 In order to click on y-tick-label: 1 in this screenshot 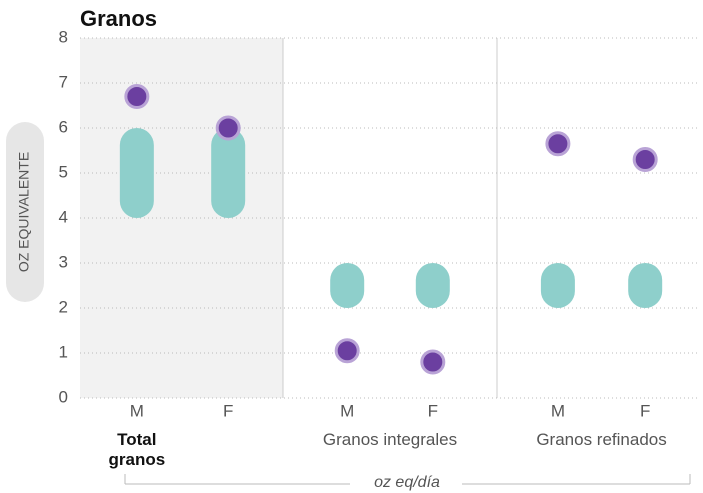, I will do `click(63, 351)`.